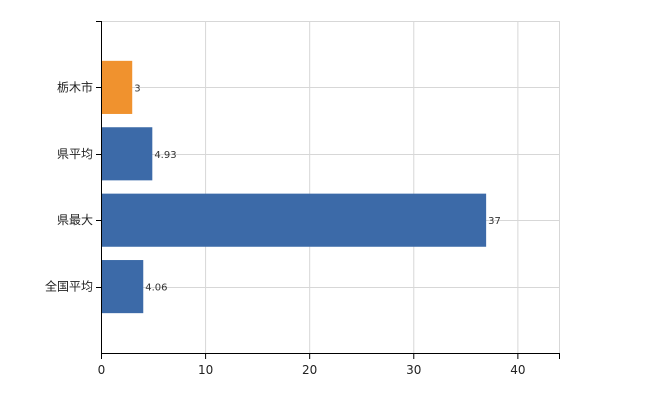  Describe the element at coordinates (413, 370) in the screenshot. I see `x-tick-label: 30` at that location.